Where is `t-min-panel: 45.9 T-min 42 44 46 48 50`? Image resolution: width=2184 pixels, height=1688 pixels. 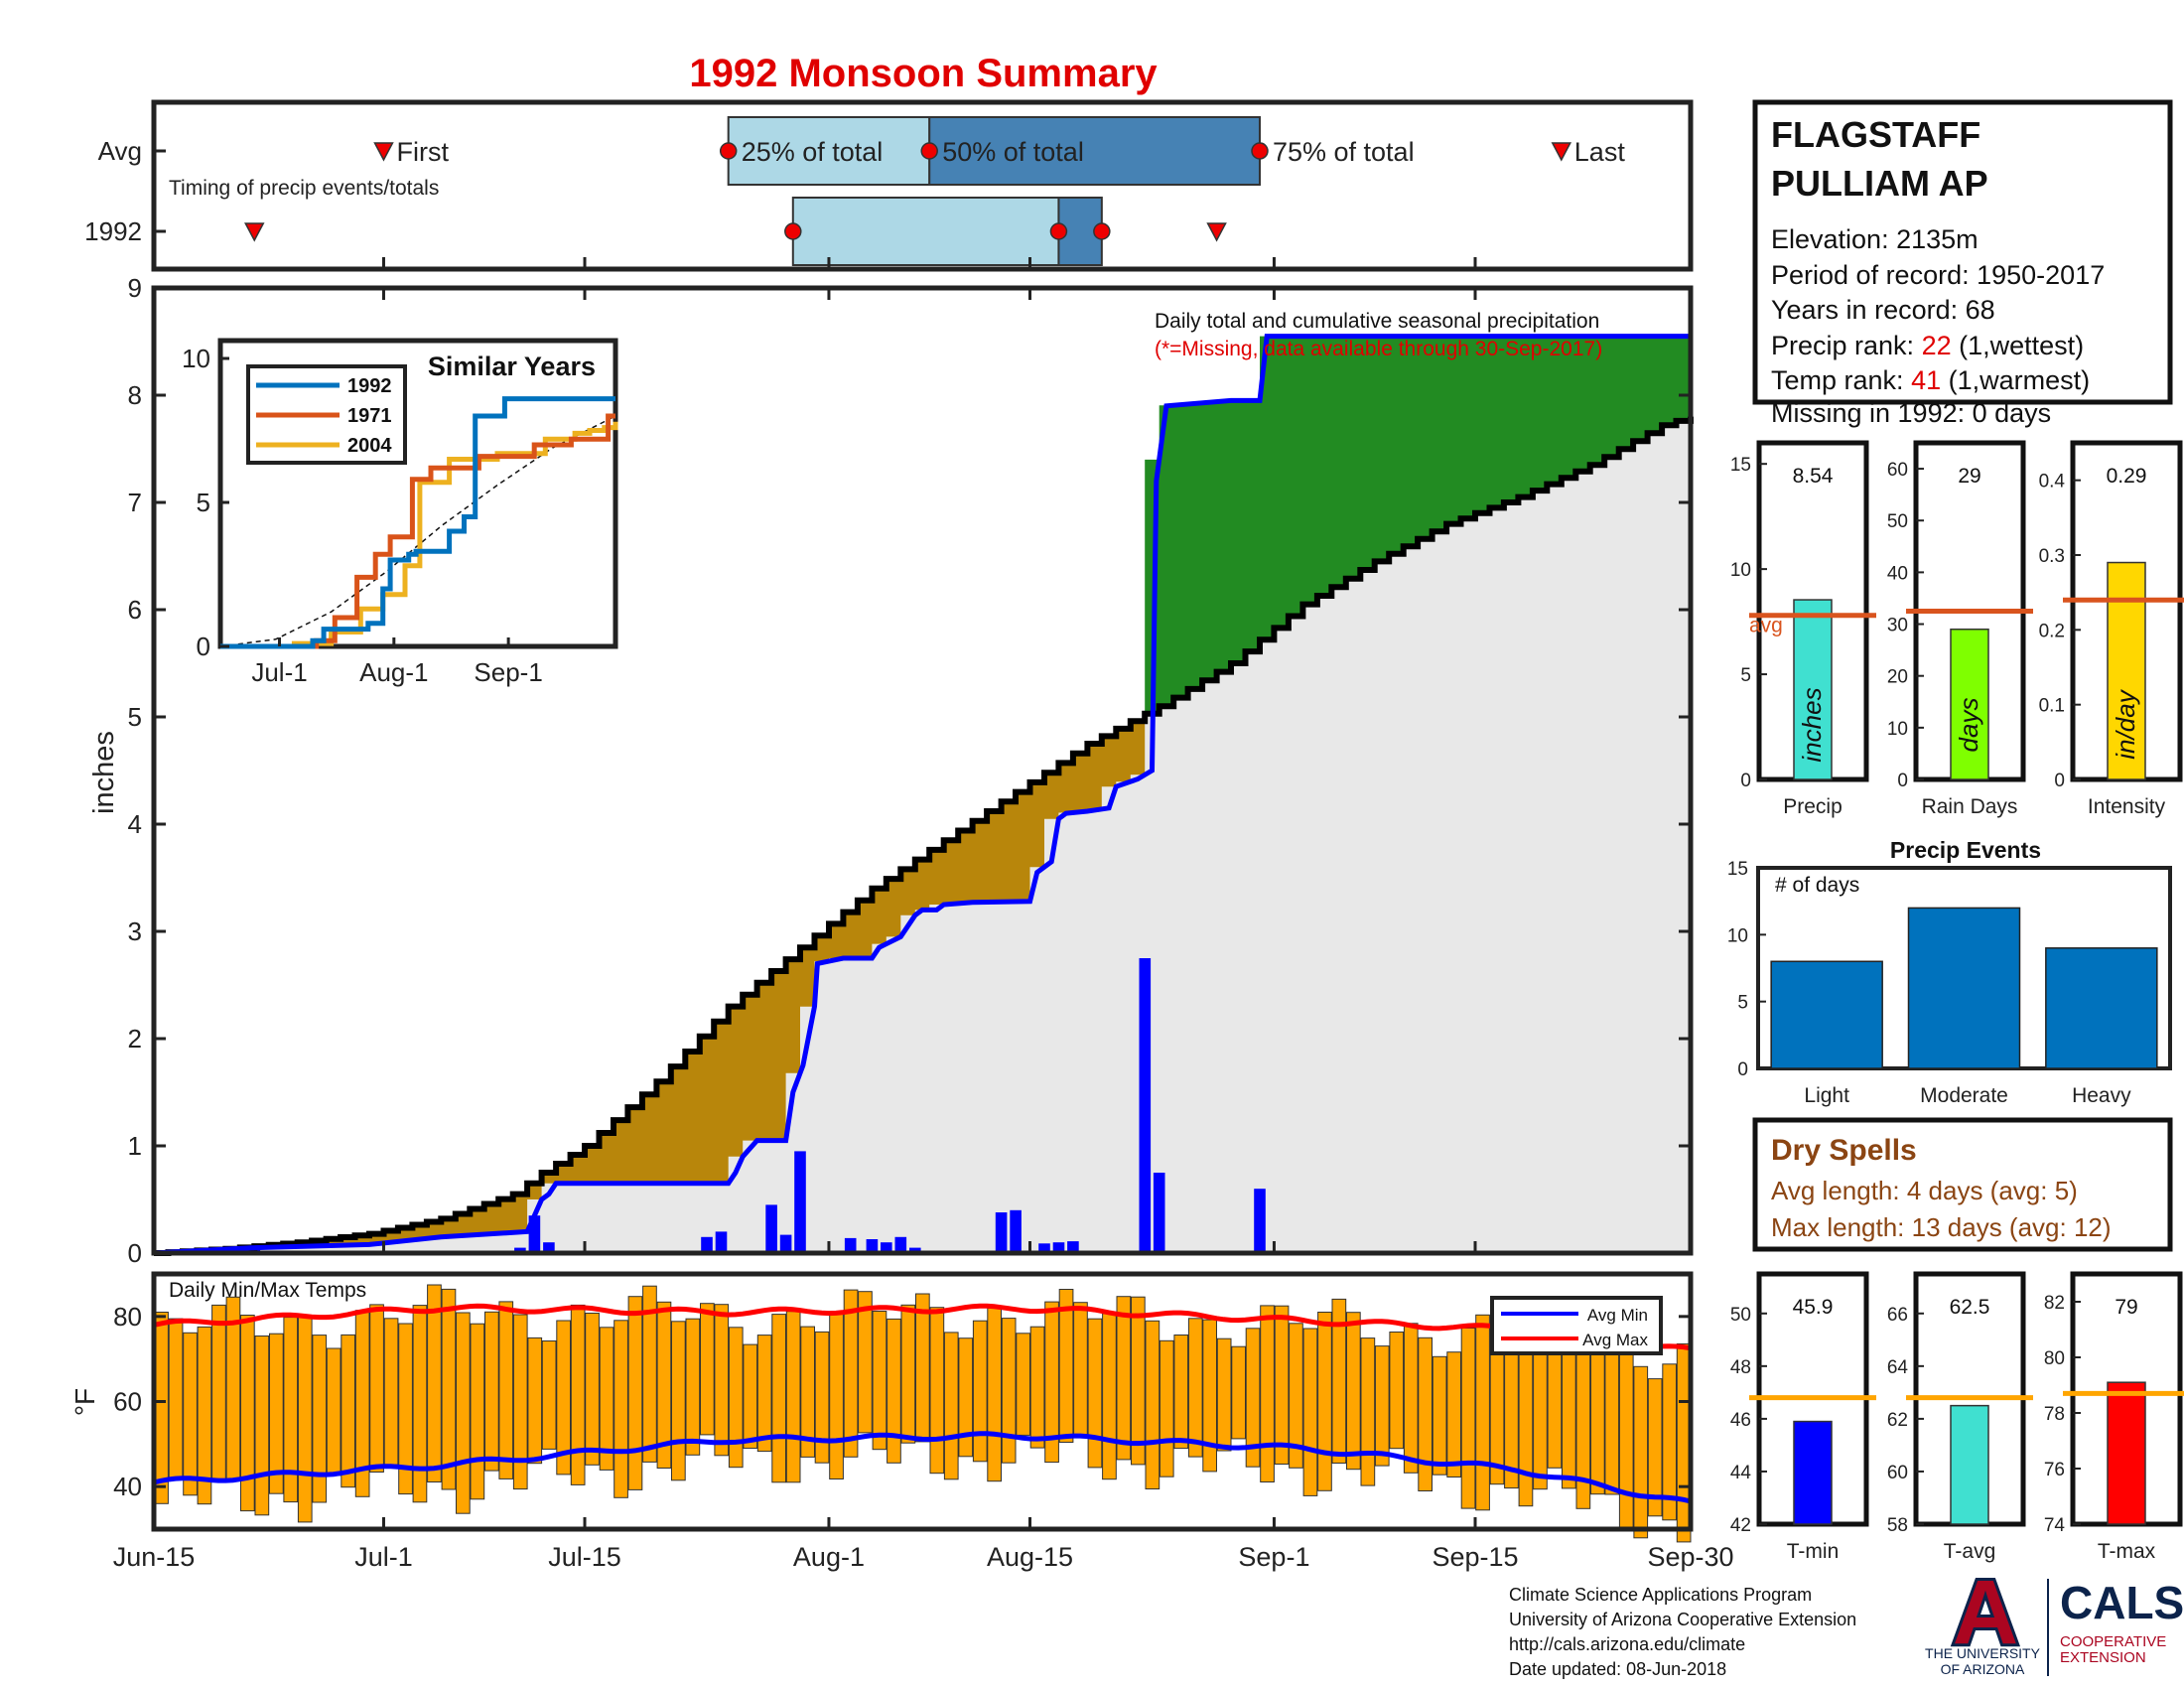 t-min-panel: 45.9 T-min 42 44 46 48 50 is located at coordinates (1803, 1417).